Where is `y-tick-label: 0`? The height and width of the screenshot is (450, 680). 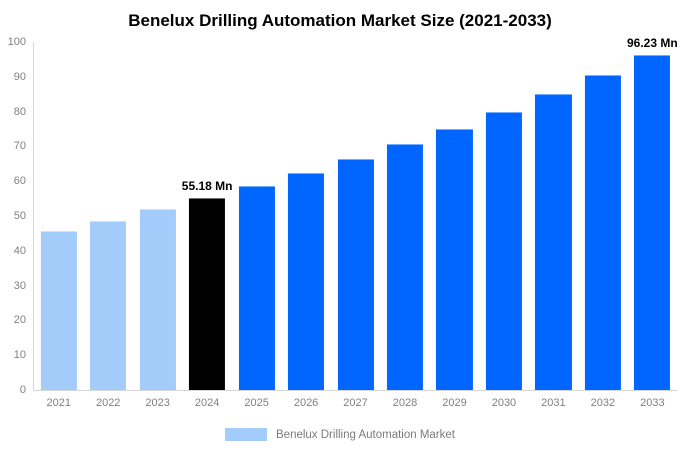 y-tick-label: 0 is located at coordinates (22, 390).